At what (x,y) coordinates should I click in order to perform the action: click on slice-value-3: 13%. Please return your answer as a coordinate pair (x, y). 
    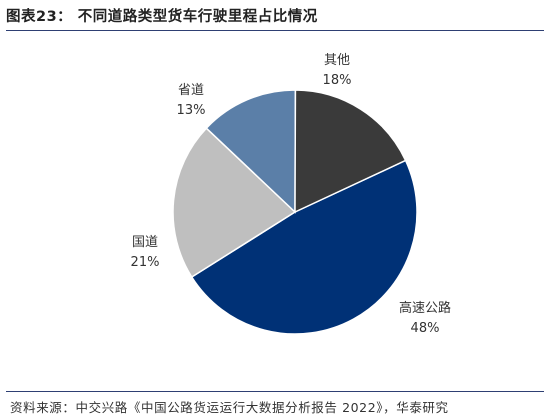
    Looking at the image, I should click on (191, 110).